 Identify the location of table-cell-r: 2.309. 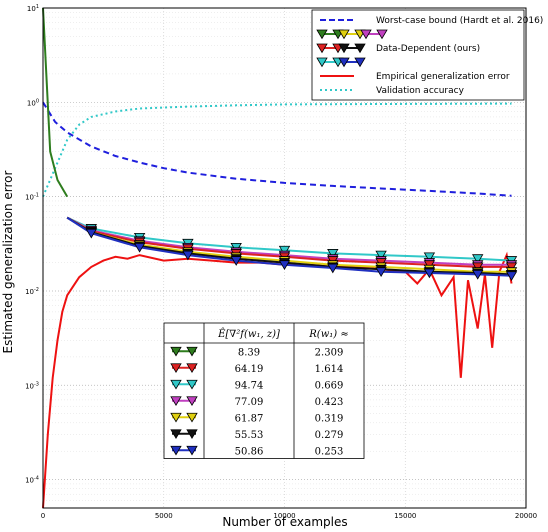
(329, 352).